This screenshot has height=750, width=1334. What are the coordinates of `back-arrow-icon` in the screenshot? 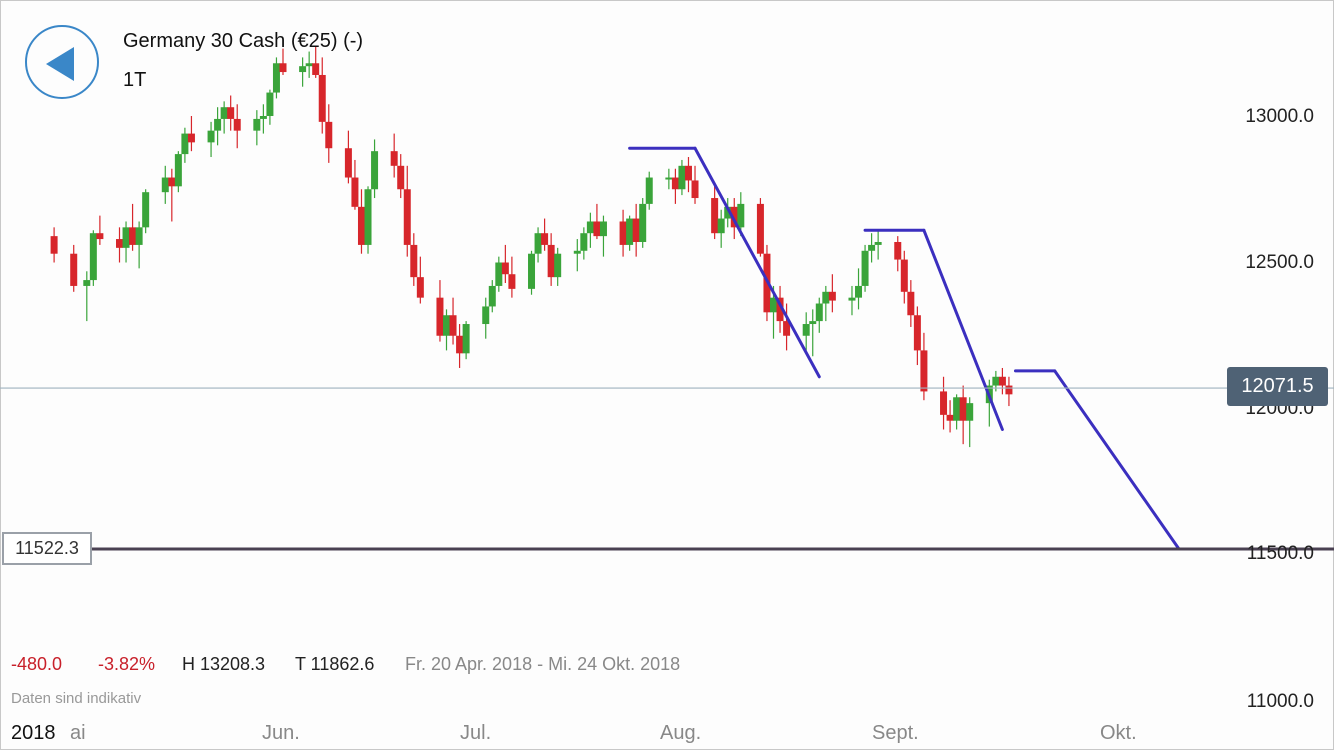 It's located at (60, 64).